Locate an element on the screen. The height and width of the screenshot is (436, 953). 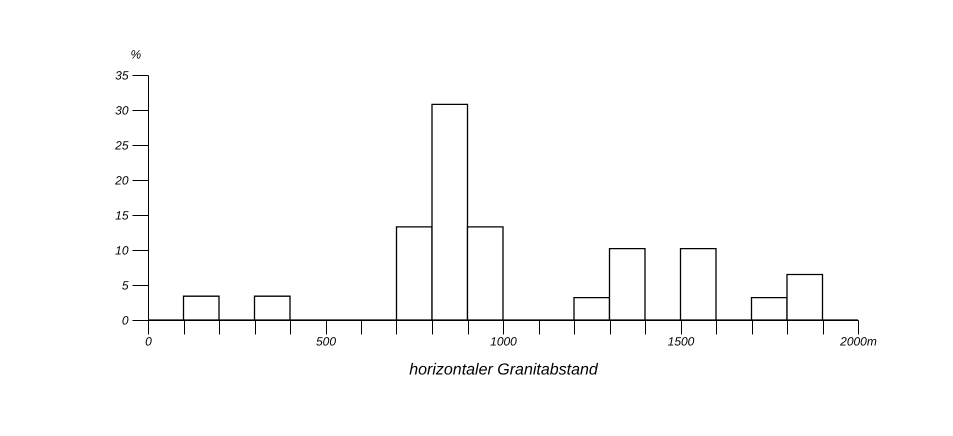
y-tick-label: 30 is located at coordinates (122, 111).